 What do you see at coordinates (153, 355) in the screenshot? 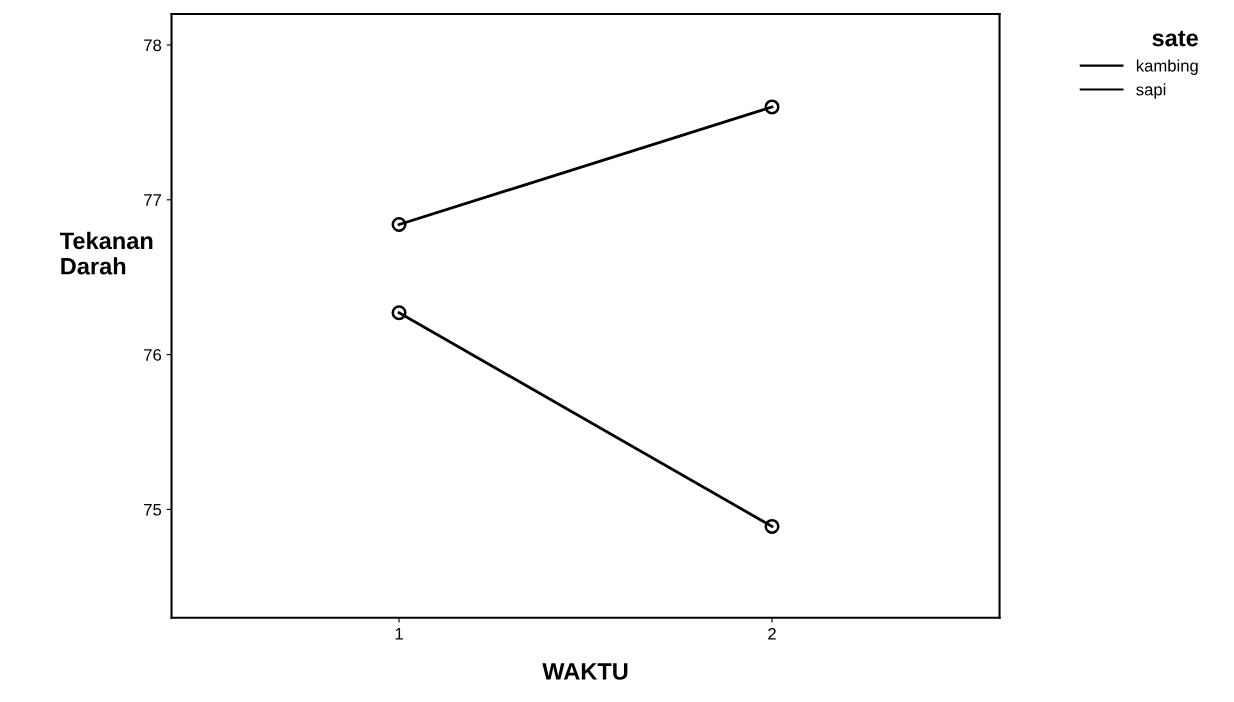
I see `y-tick-label: 76` at bounding box center [153, 355].